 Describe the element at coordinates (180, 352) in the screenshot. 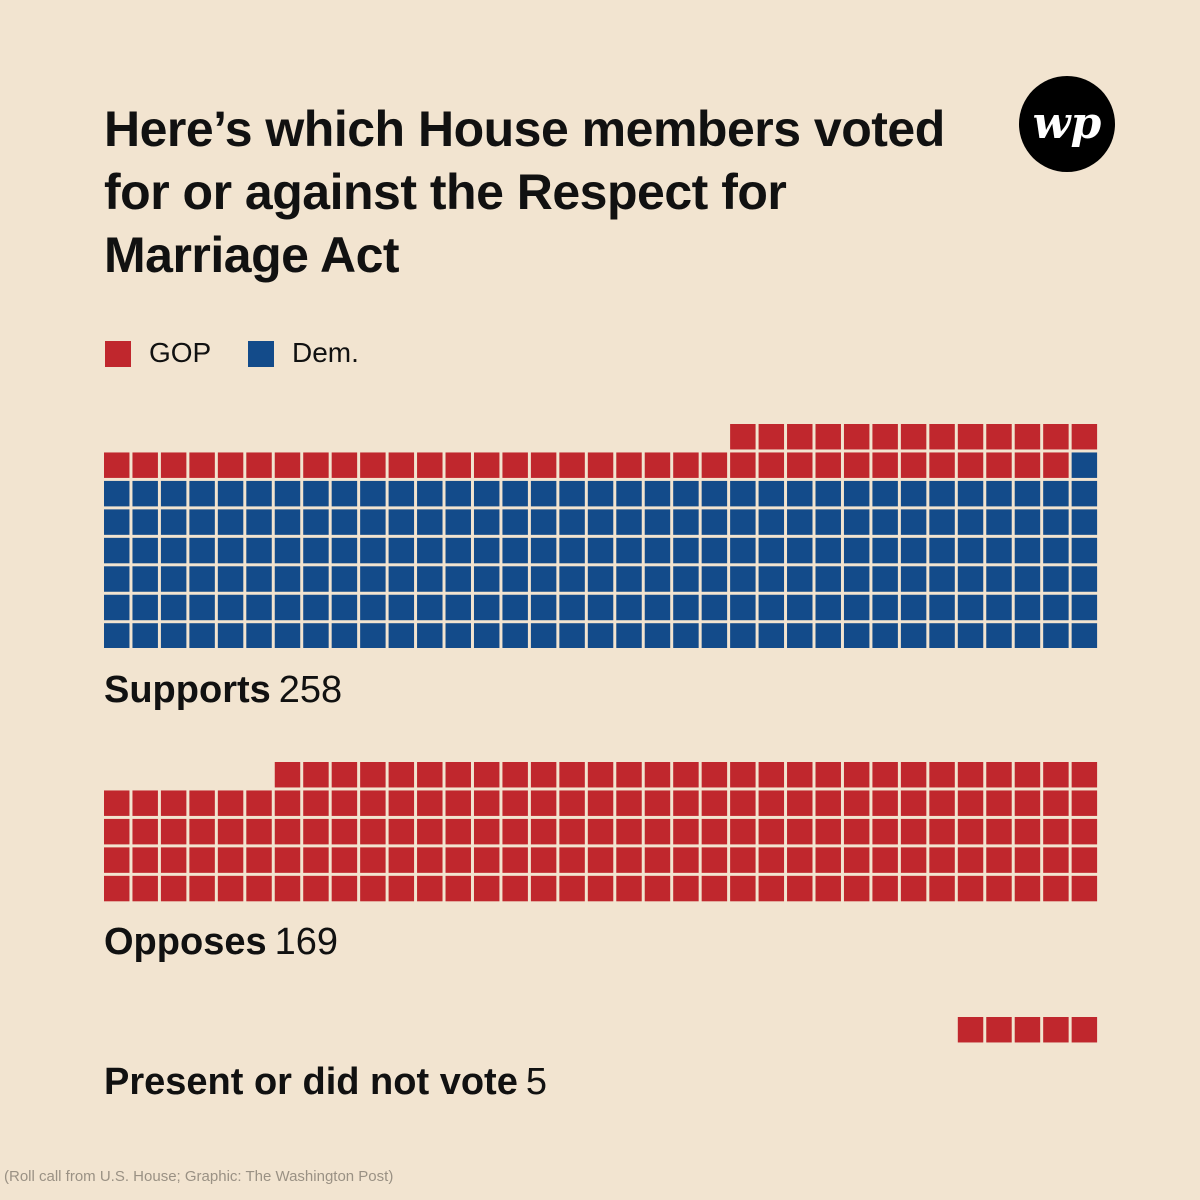

I see `legend-label-gop: GOP` at that location.